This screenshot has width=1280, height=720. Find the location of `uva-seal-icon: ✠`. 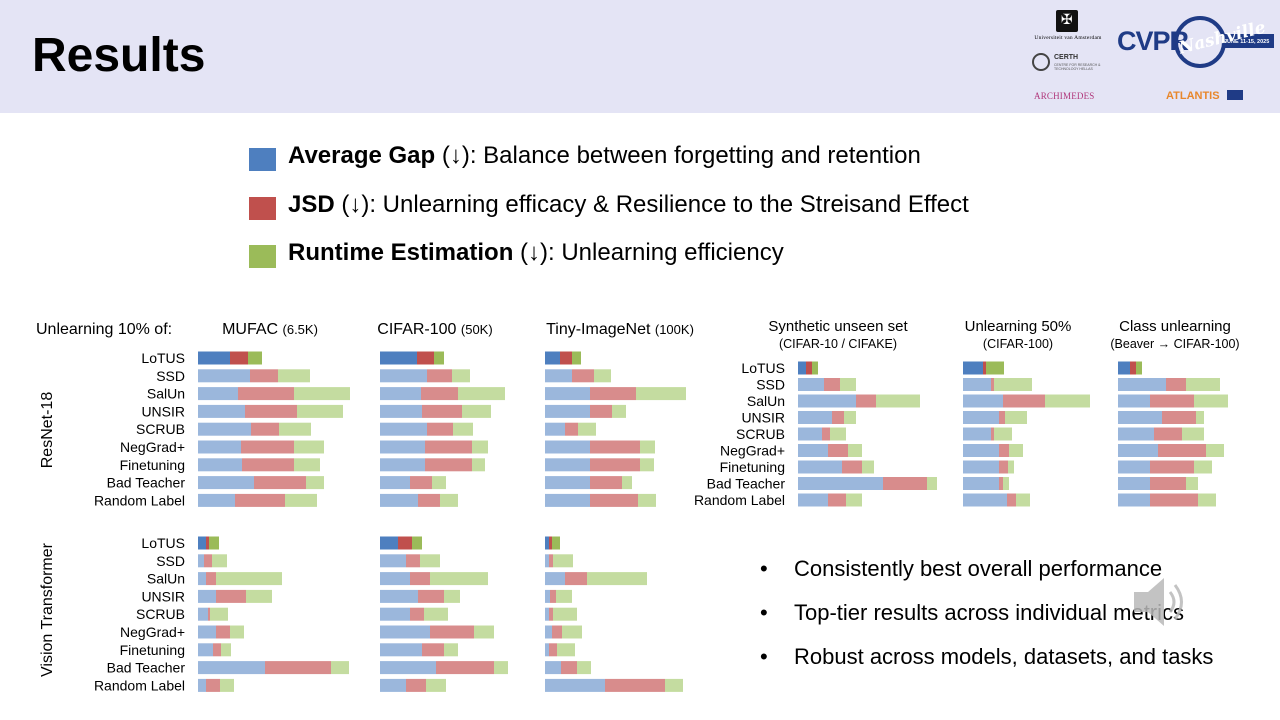

uva-seal-icon: ✠ is located at coordinates (1067, 21).